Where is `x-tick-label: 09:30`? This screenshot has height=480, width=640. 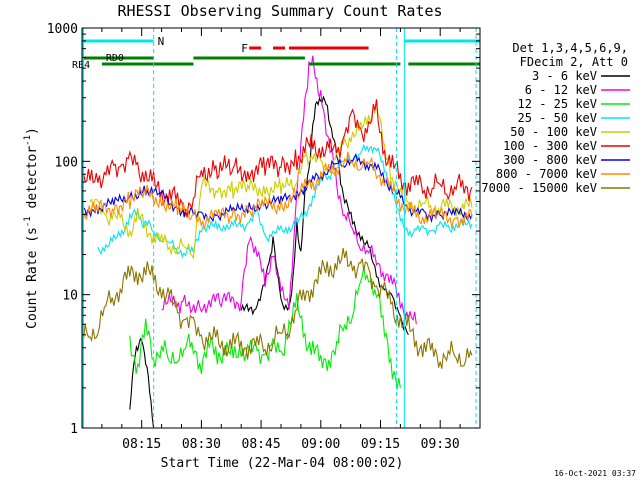
x-tick-label: 09:30 is located at coordinates (440, 444).